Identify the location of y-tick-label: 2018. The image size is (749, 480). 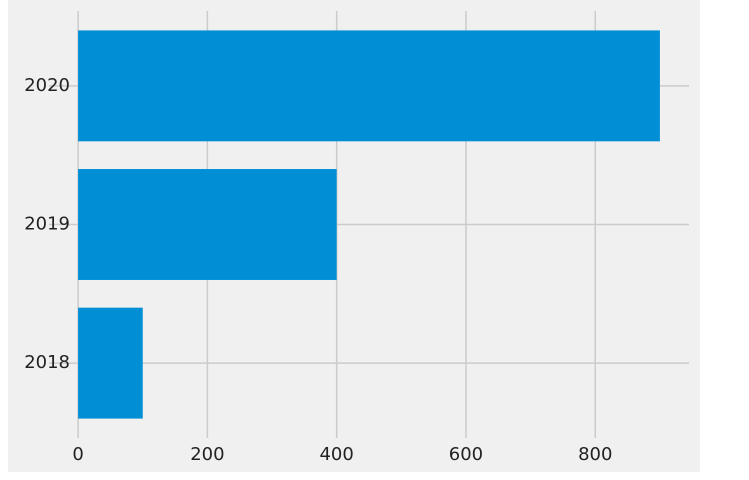
(47, 362).